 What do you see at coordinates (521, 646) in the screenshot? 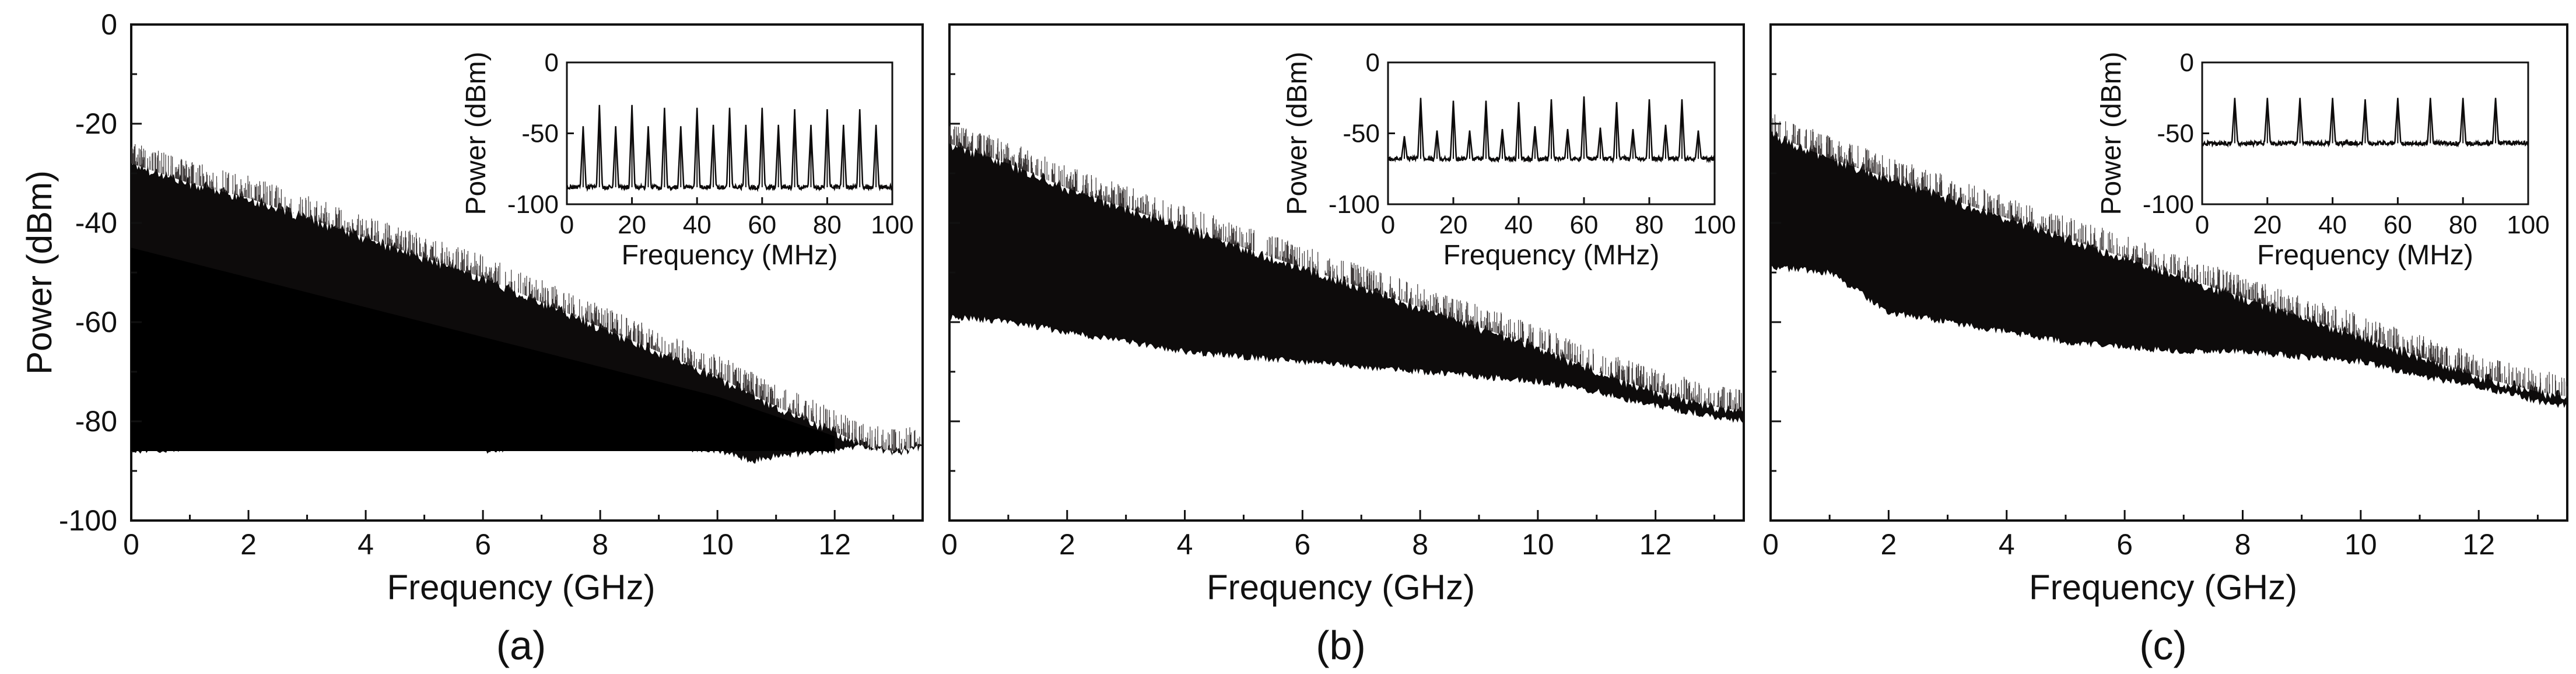
I see `panel-label: (a)` at bounding box center [521, 646].